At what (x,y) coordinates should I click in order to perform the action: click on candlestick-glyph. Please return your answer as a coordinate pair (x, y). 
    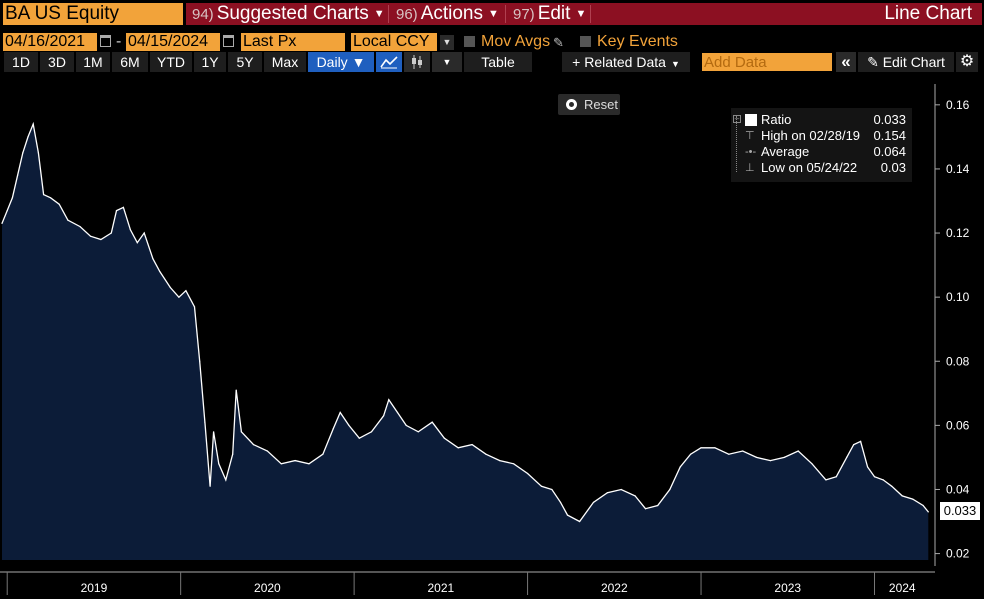
    Looking at the image, I should click on (417, 62).